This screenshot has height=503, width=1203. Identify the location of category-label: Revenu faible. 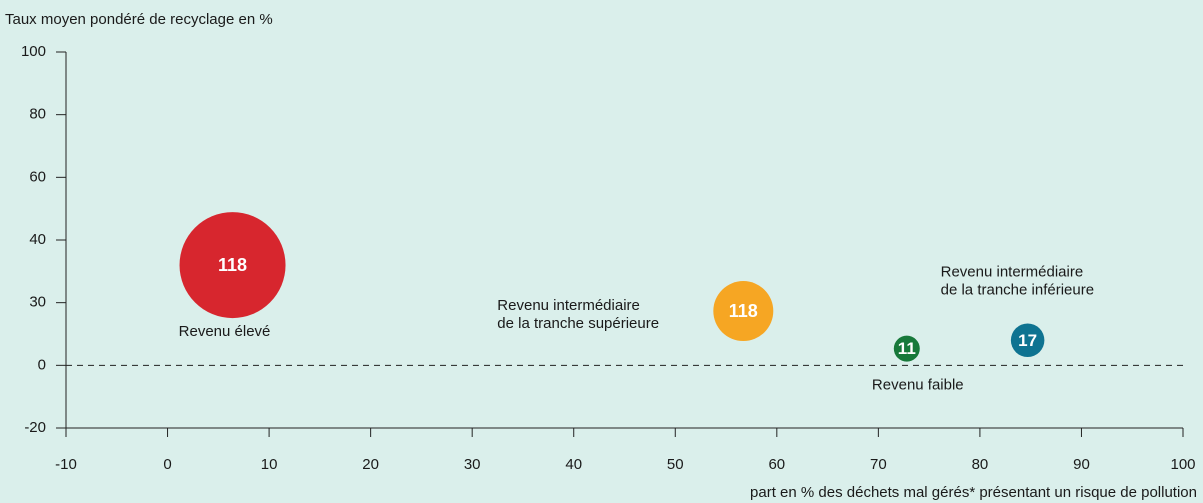
(918, 385).